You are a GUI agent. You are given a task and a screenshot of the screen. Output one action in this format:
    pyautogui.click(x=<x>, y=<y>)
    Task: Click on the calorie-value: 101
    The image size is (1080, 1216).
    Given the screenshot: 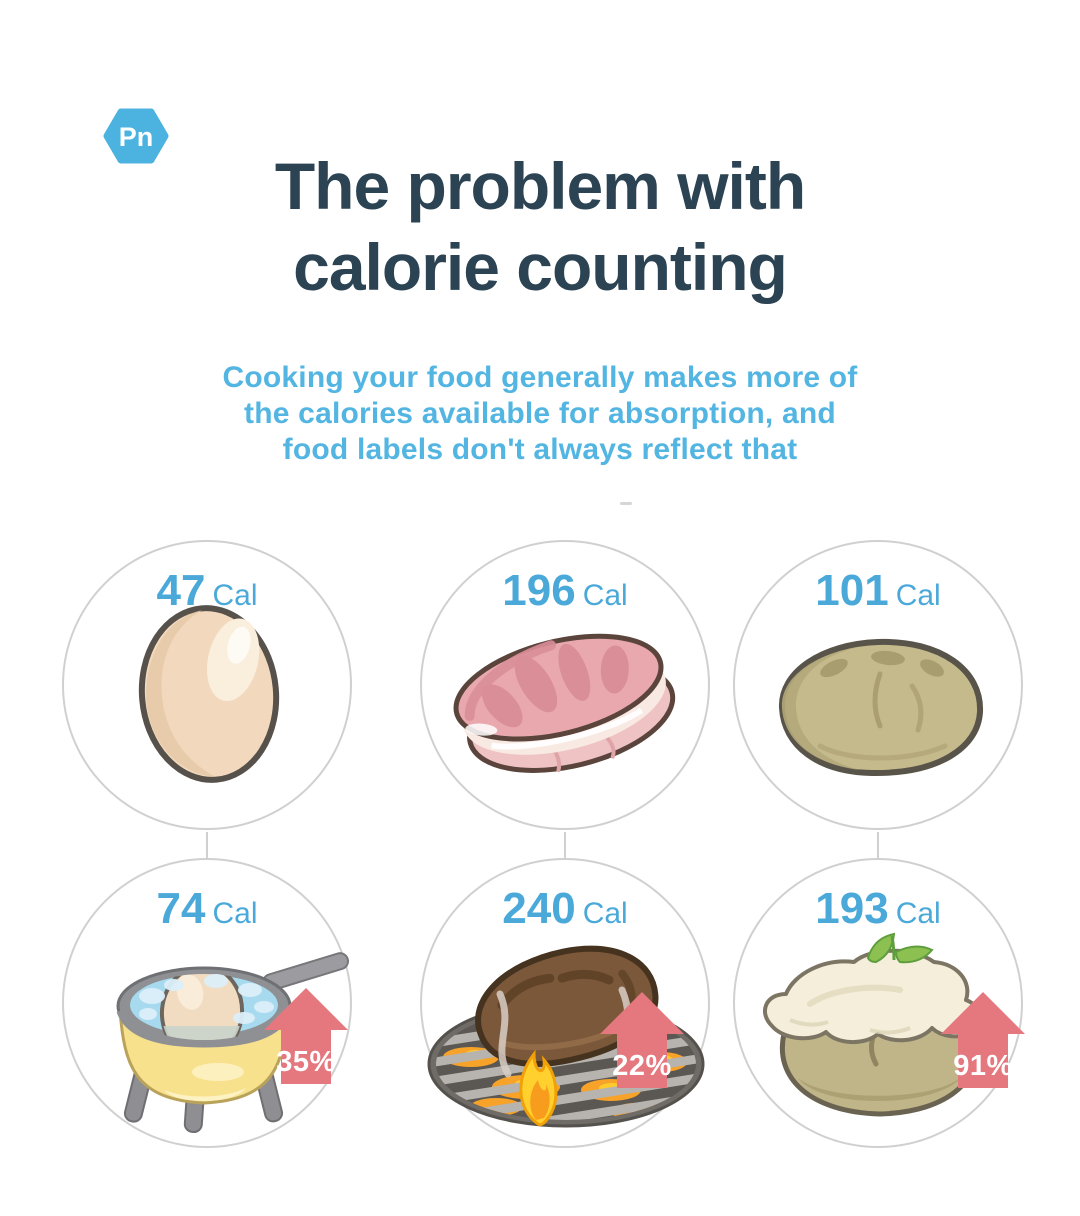 What is the action you would take?
    pyautogui.click(x=852, y=590)
    